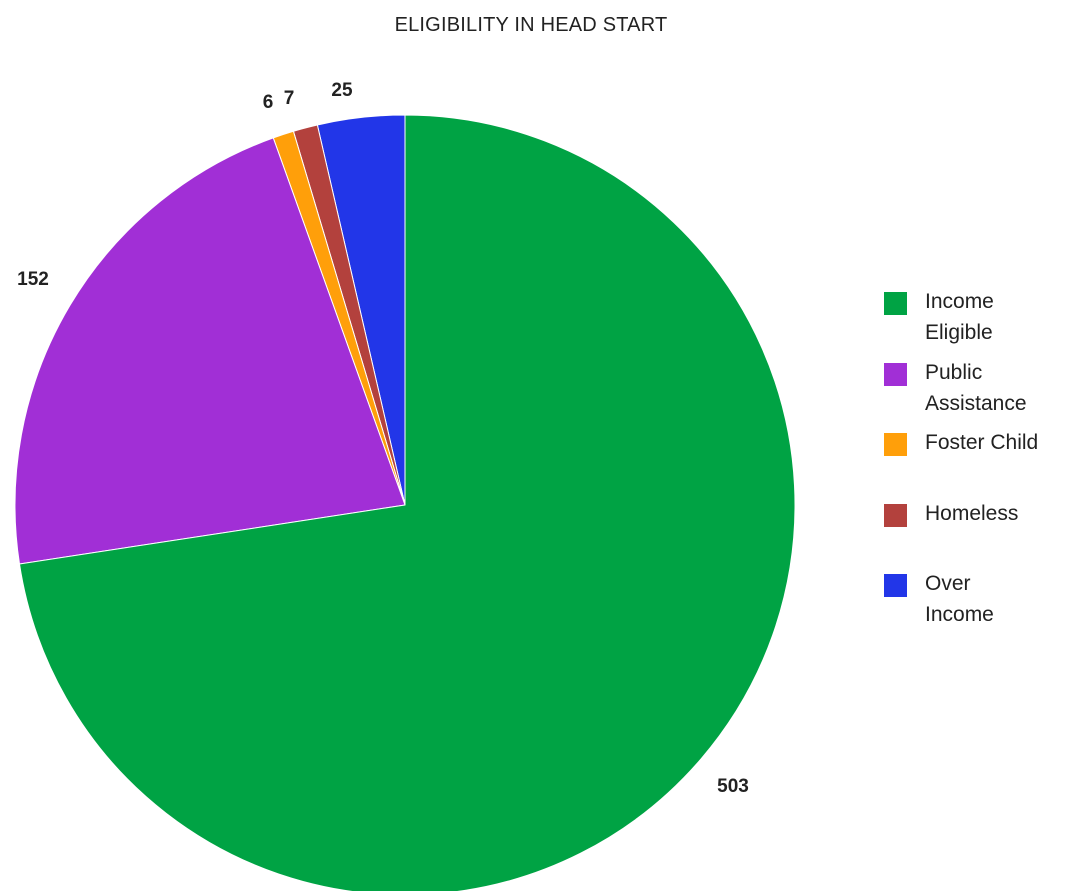 This screenshot has width=1079, height=891. I want to click on legend-label-line: Over, so click(948, 583).